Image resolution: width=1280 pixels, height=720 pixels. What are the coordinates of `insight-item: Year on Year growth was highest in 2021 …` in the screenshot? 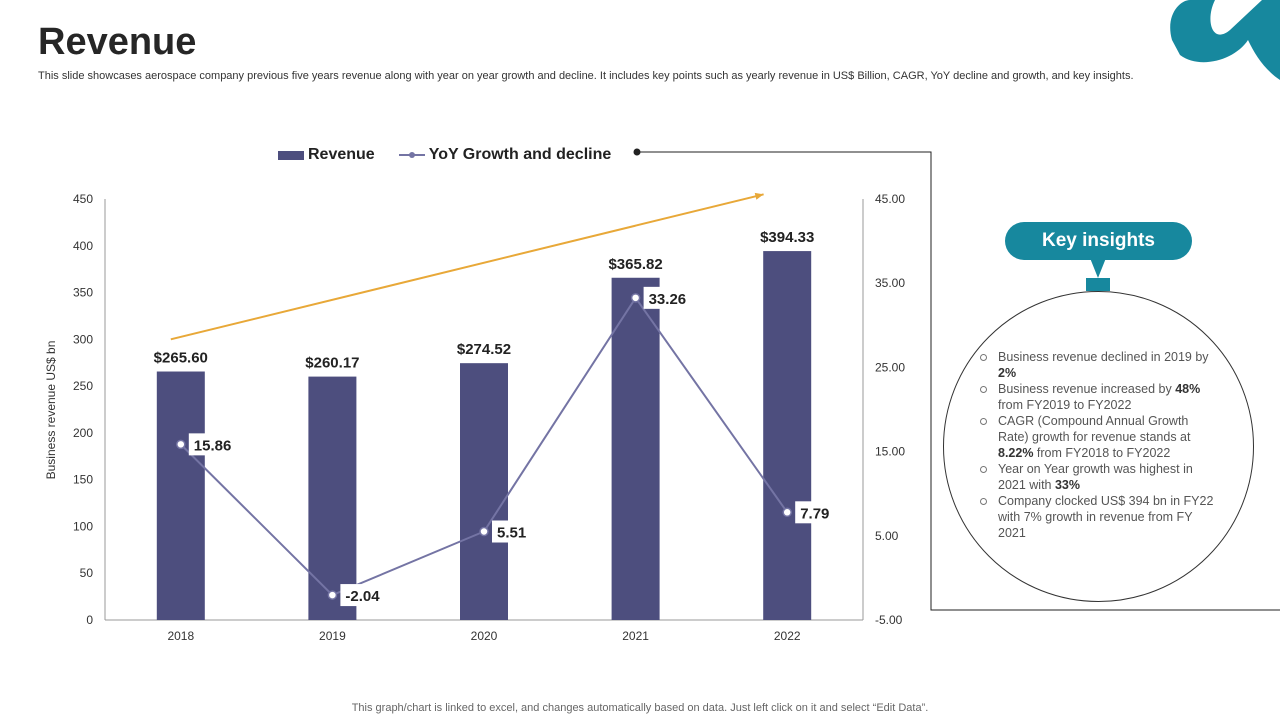 It's located at (1100, 477).